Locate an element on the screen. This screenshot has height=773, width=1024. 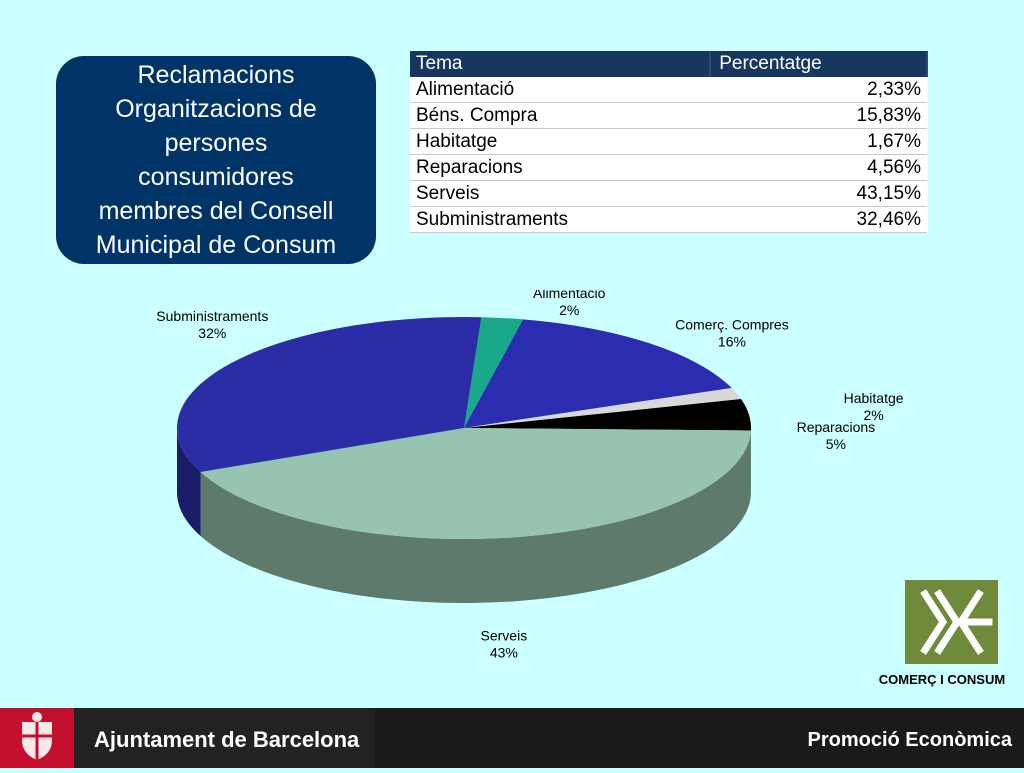
footer-promocio: Promoció Econòmica is located at coordinates (910, 740).